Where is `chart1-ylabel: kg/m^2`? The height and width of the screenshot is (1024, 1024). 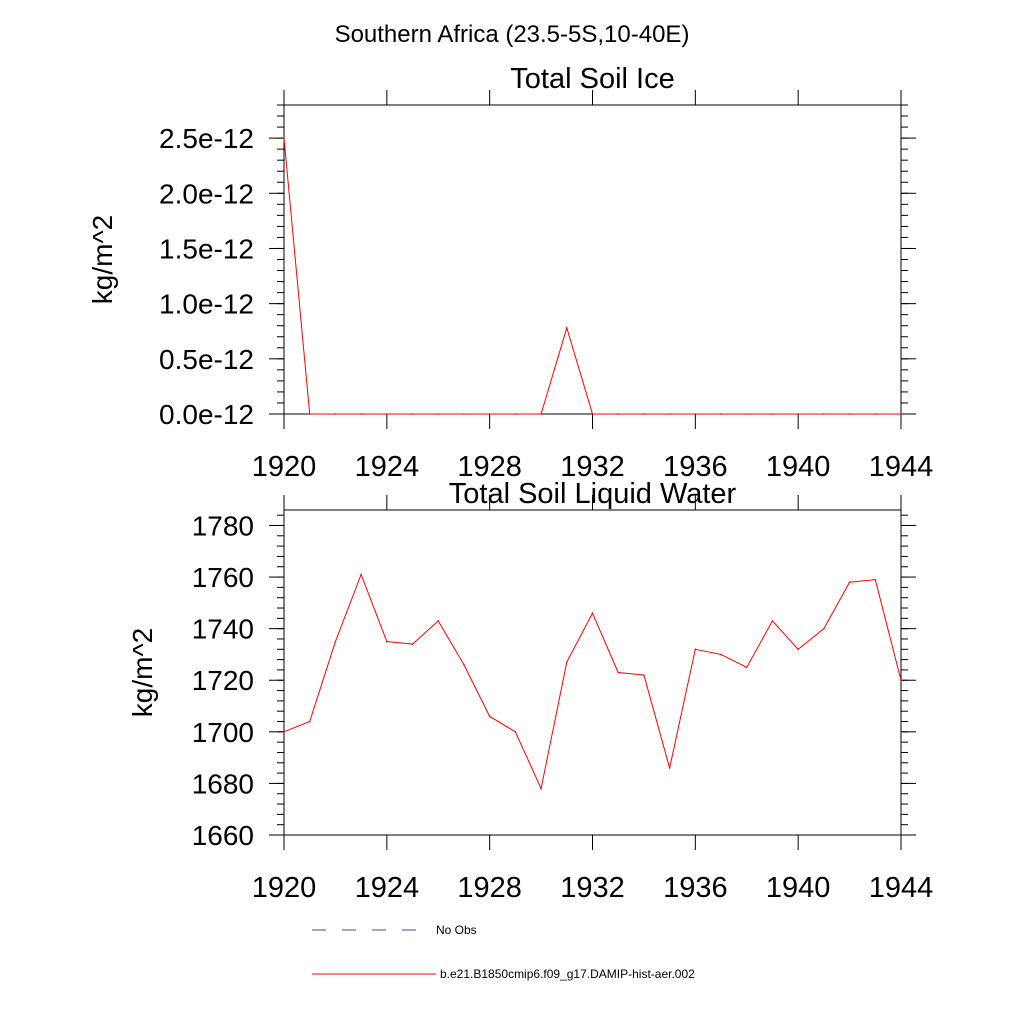
chart1-ylabel: kg/m^2 is located at coordinates (142, 672).